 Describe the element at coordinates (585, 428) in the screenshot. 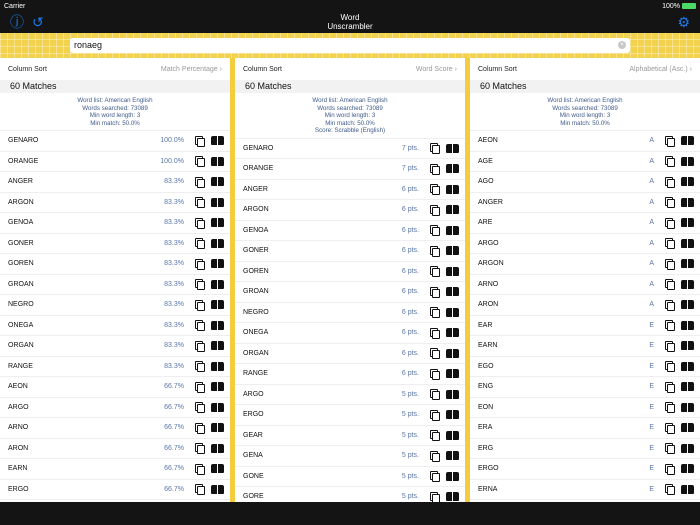

I see `list-item: ERA E` at that location.